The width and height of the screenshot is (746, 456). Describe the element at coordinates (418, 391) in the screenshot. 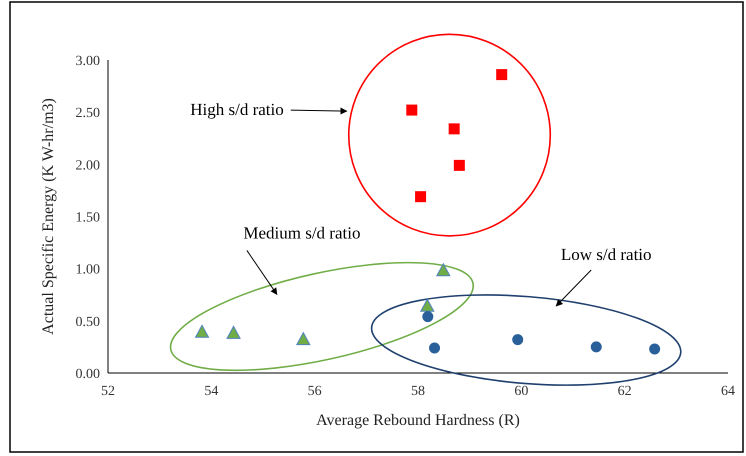

I see `x-tick-label: 58` at that location.